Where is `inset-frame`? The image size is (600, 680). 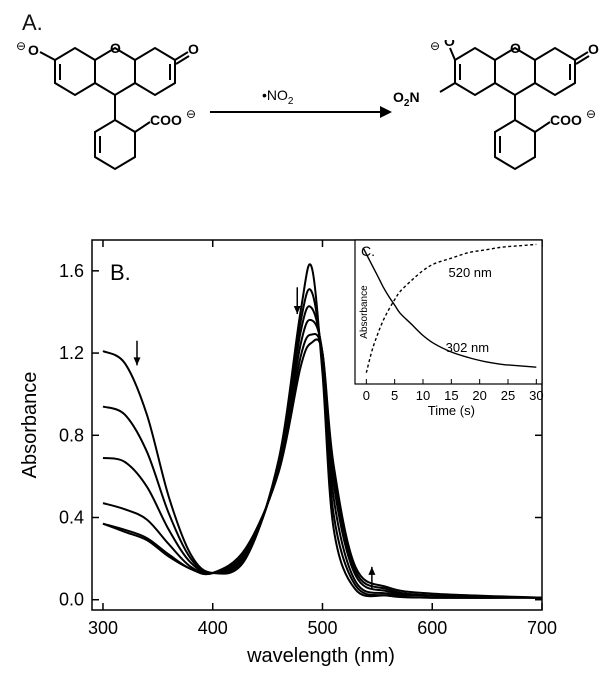 inset-frame is located at coordinates (448, 312).